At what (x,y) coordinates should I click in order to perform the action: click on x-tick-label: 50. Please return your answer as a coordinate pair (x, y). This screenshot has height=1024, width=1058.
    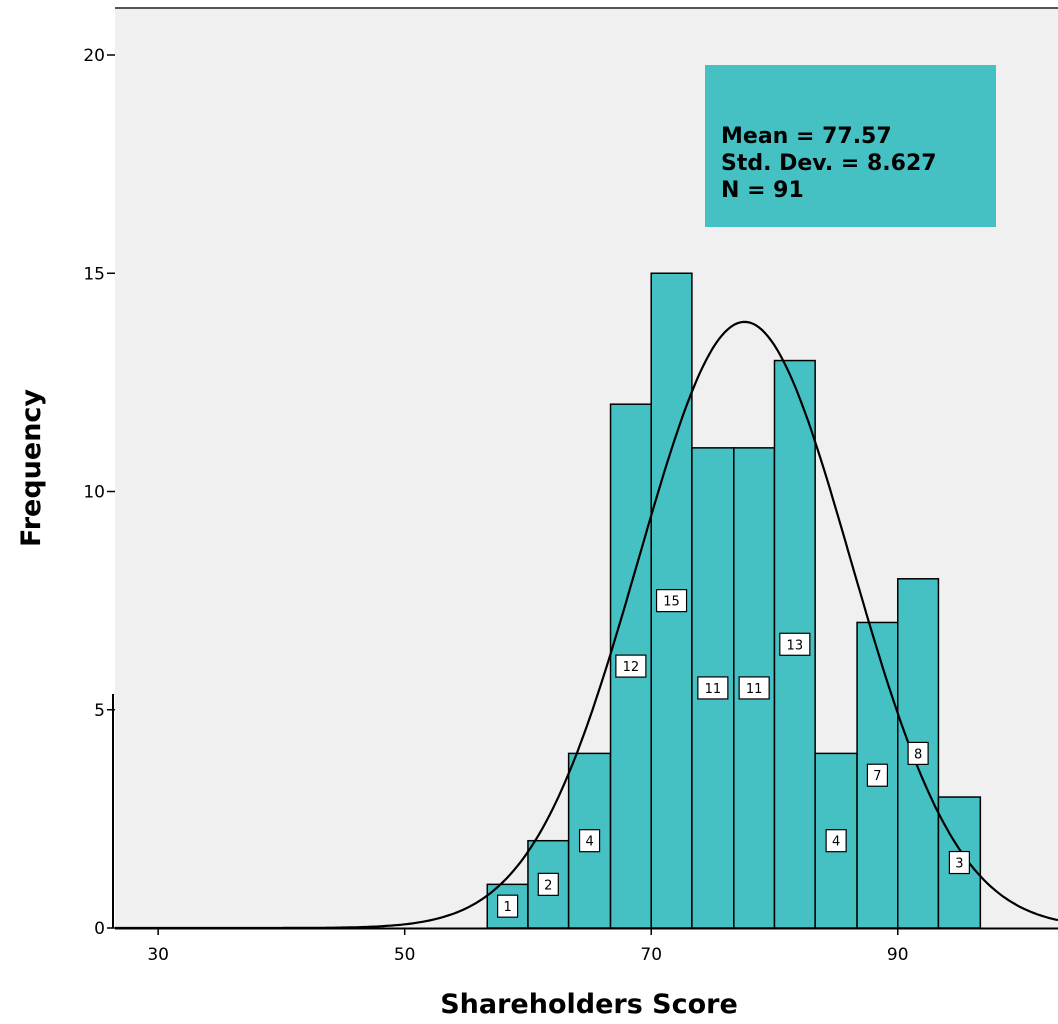
    Looking at the image, I should click on (405, 955).